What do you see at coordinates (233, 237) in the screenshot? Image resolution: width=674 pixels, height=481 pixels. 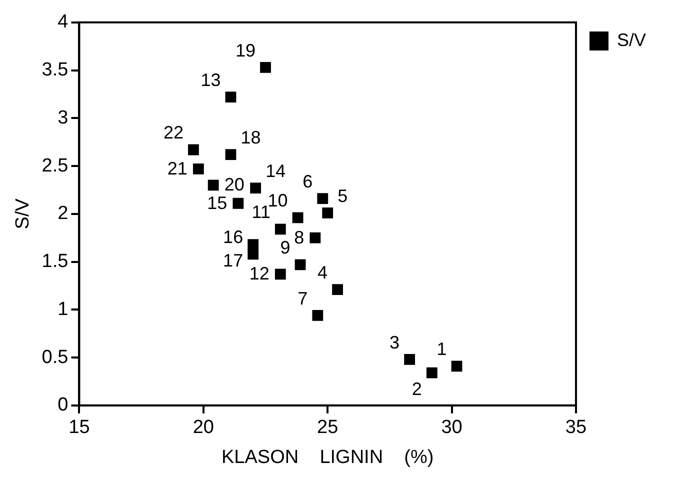 I see `annotation: 16` at bounding box center [233, 237].